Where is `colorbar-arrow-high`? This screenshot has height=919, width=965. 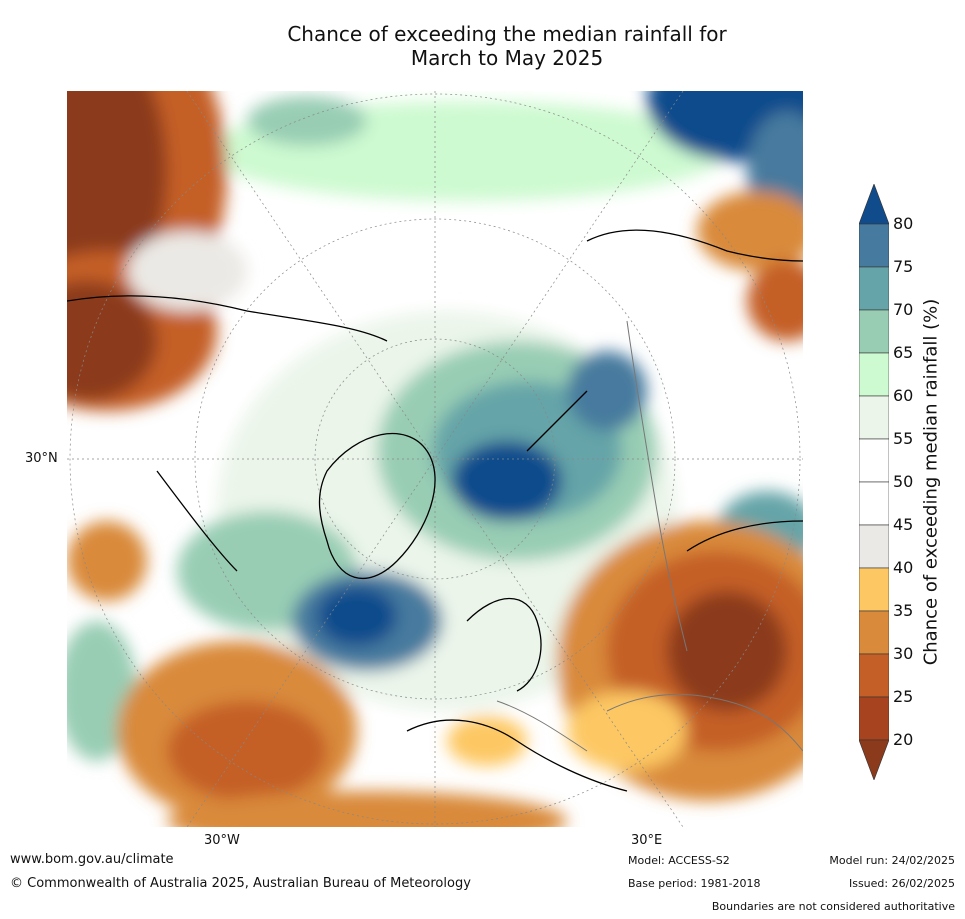 colorbar-arrow-high is located at coordinates (874, 204).